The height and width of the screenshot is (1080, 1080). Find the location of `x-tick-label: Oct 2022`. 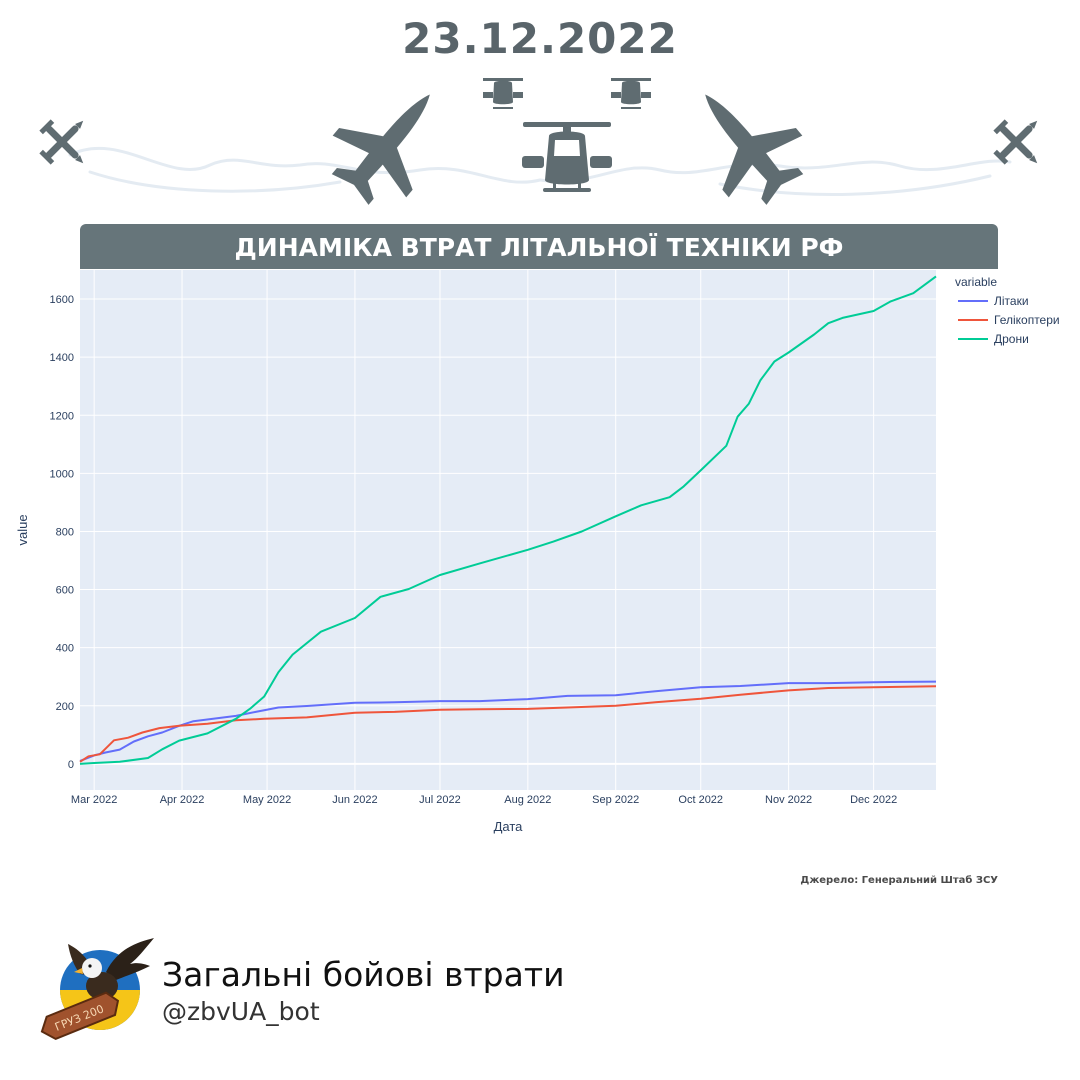

x-tick-label: Oct 2022 is located at coordinates (700, 800).